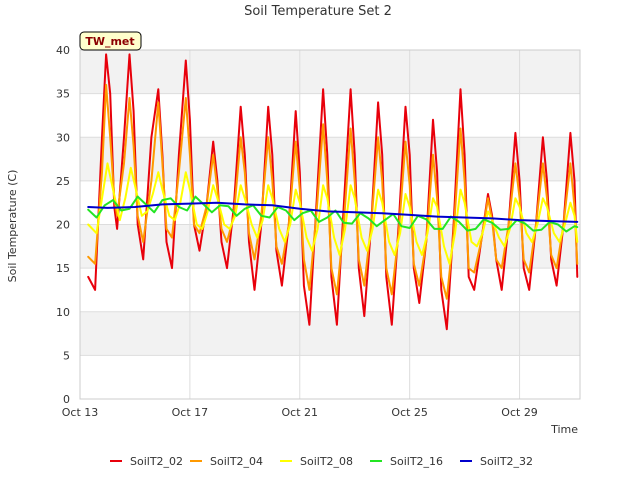 This screenshot has width=640, height=480. I want to click on y-axis: 0 5 10 15 20 25 30 35 40, so click(63, 225).